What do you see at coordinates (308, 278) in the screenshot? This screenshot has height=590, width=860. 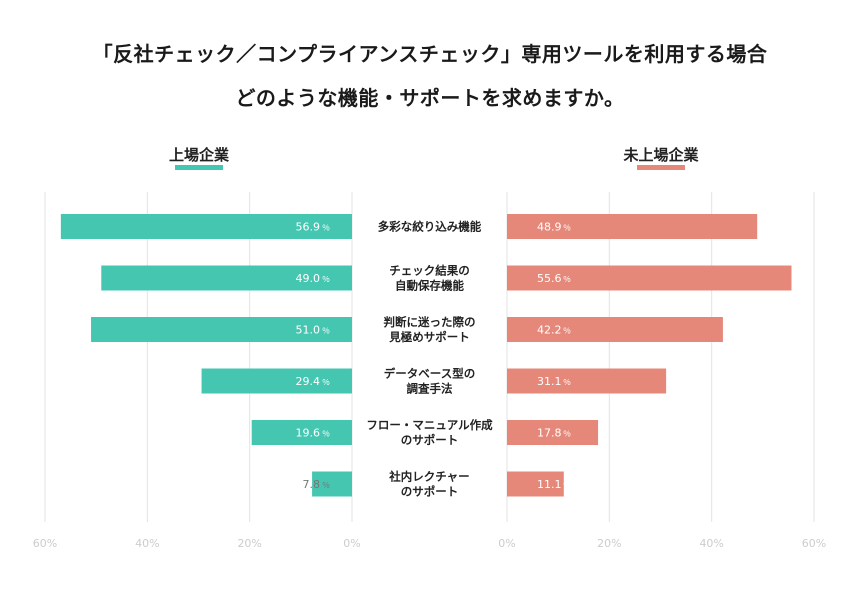 I see `data-label-listed: 49.0` at bounding box center [308, 278].